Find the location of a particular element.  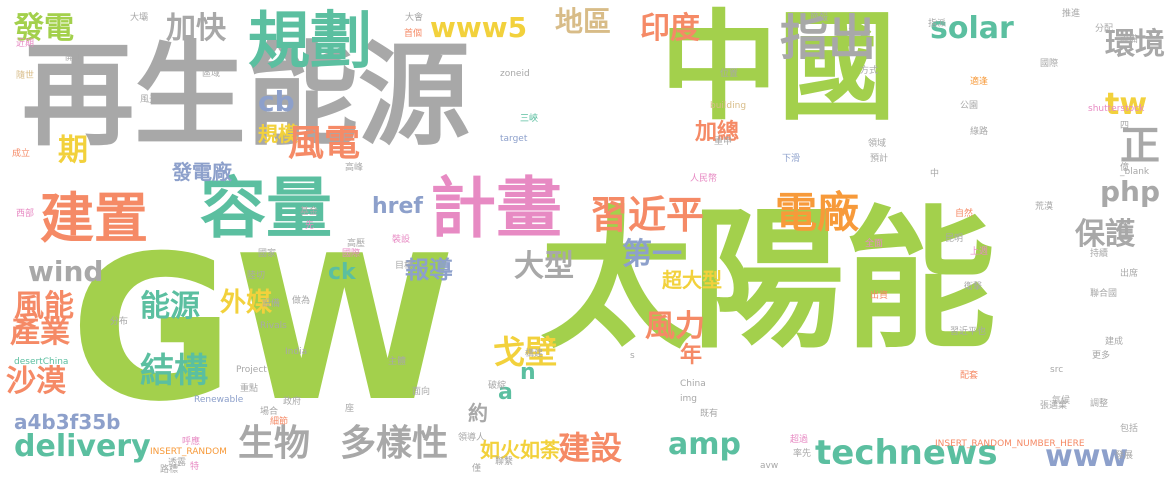

small-word-44: 出資 is located at coordinates (879, 296).